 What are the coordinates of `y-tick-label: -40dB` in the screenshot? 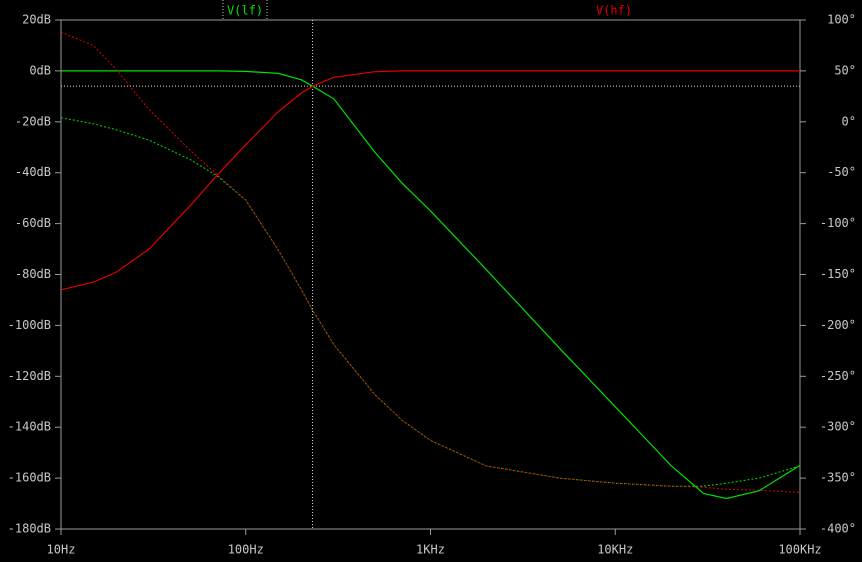 It's located at (33, 172).